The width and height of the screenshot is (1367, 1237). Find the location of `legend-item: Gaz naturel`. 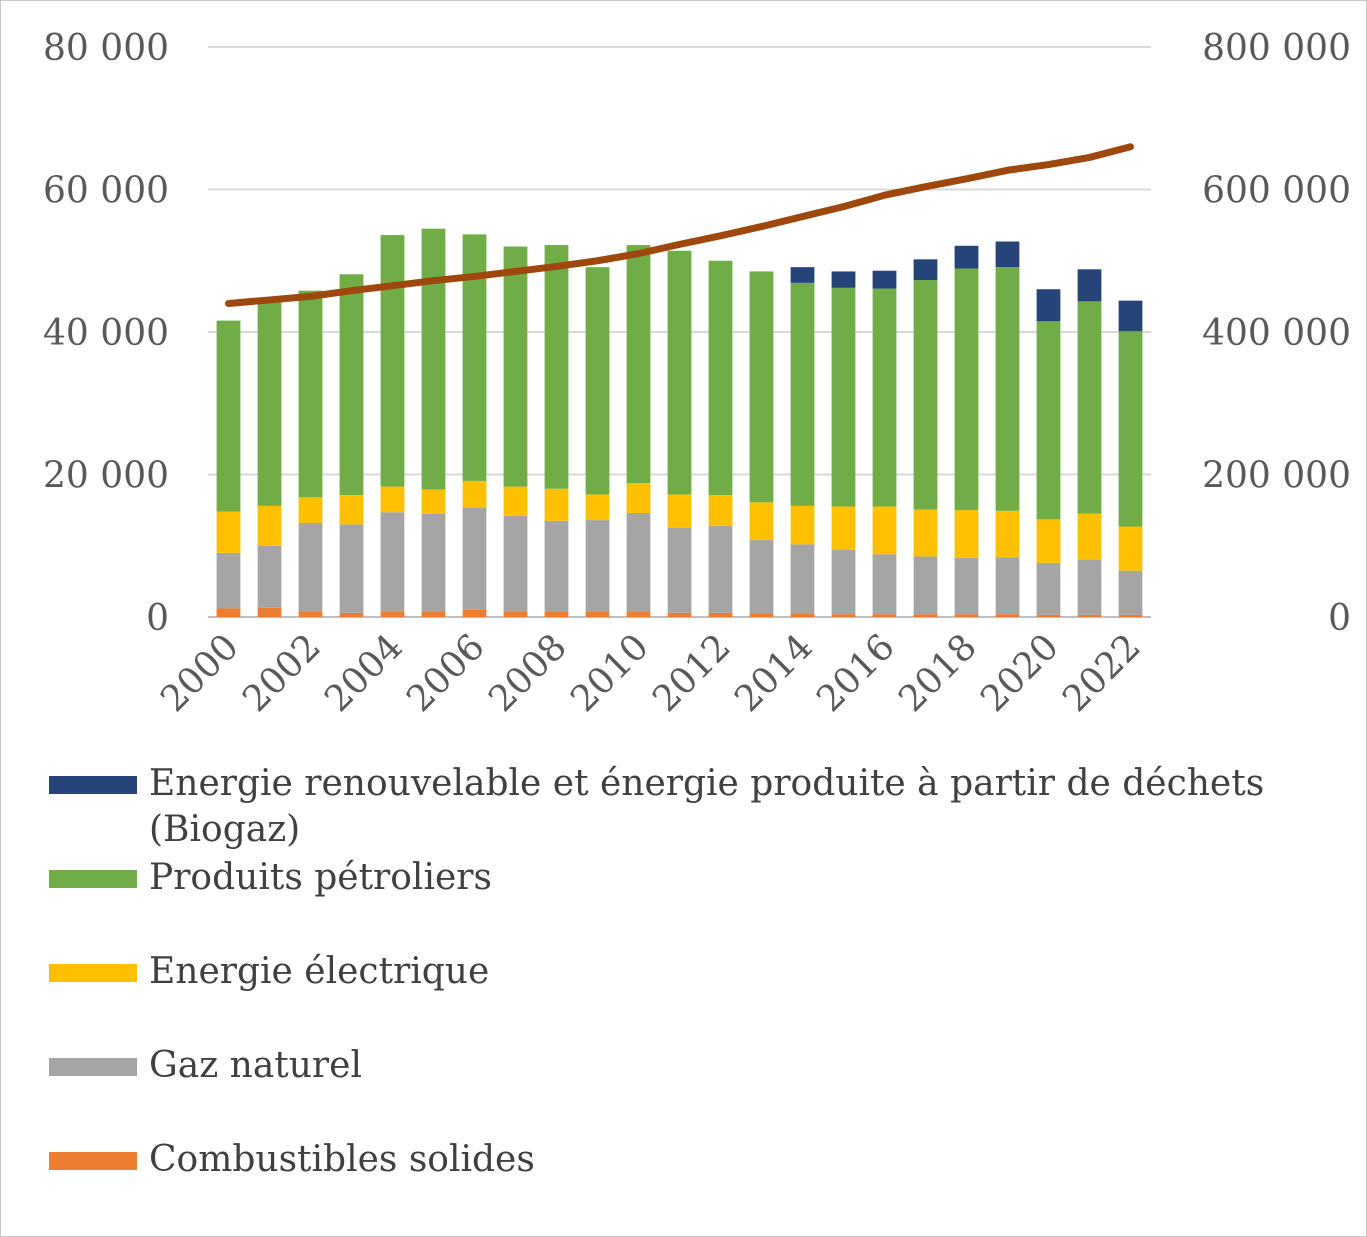

legend-item: Gaz naturel is located at coordinates (699, 1066).